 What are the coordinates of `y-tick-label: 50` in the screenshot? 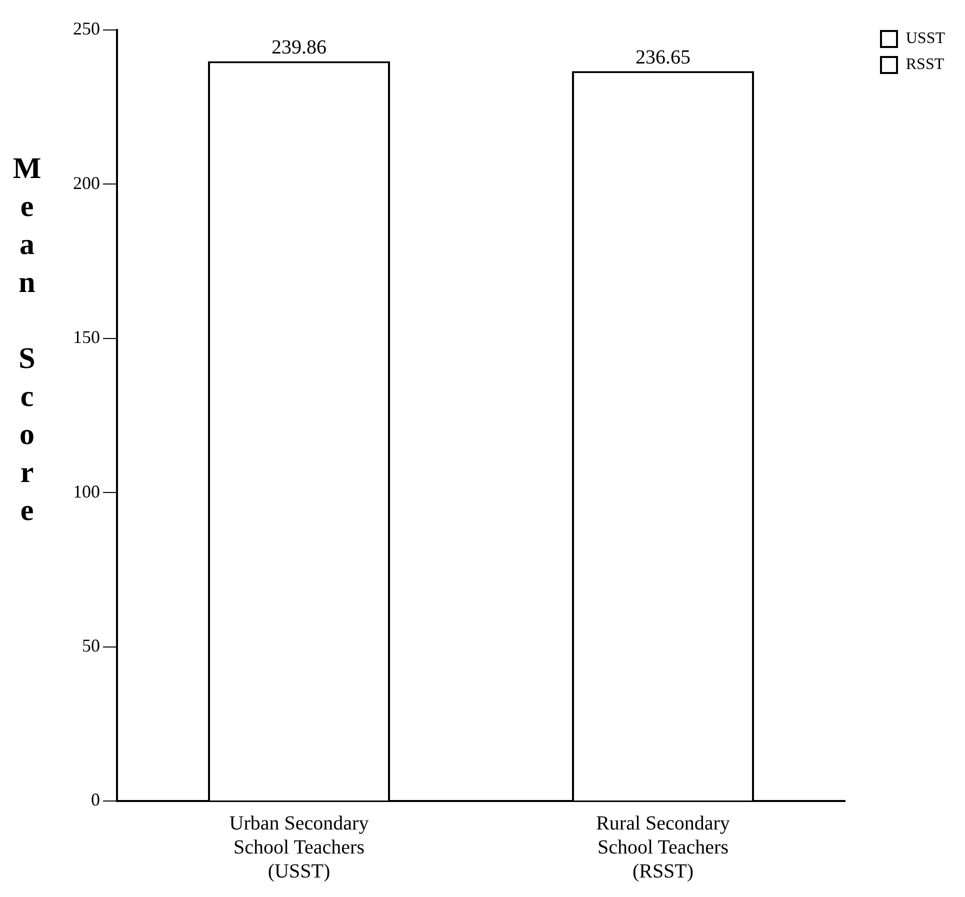 It's located at (91, 646).